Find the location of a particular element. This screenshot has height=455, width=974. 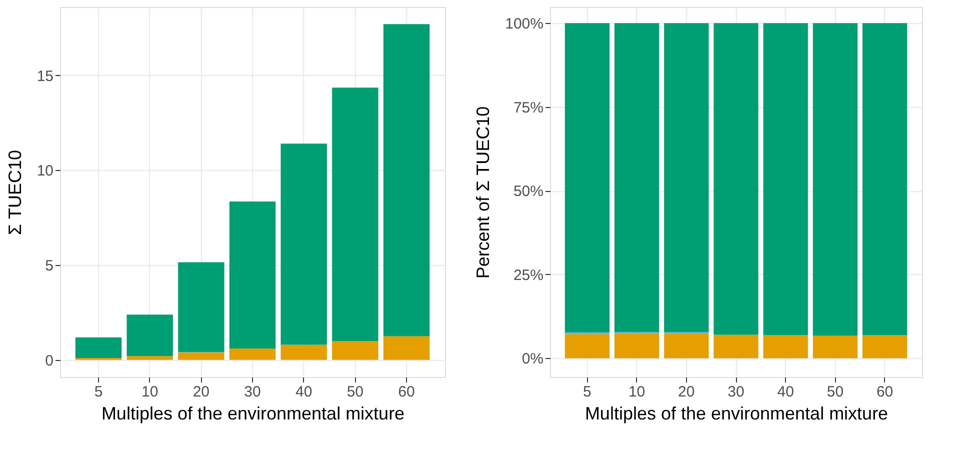

y-tick-label: 100% is located at coordinates (524, 24).